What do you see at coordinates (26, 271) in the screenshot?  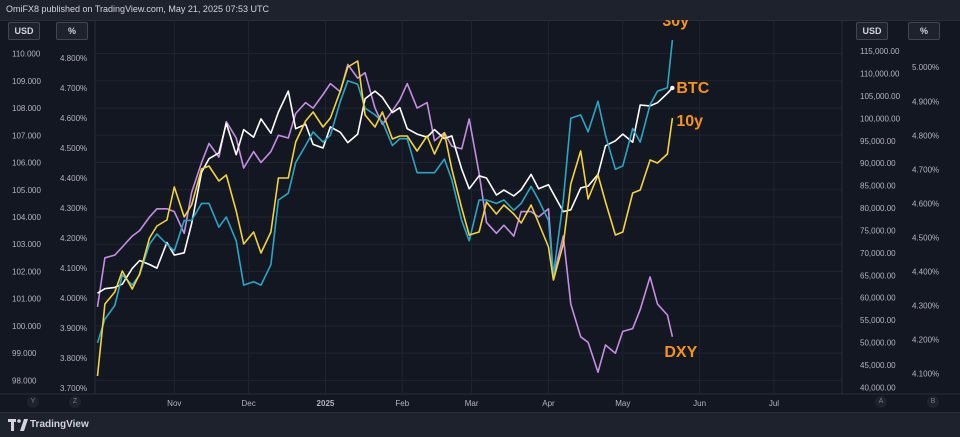 I see `y-tick-label-dxy_usd: 102.000` at bounding box center [26, 271].